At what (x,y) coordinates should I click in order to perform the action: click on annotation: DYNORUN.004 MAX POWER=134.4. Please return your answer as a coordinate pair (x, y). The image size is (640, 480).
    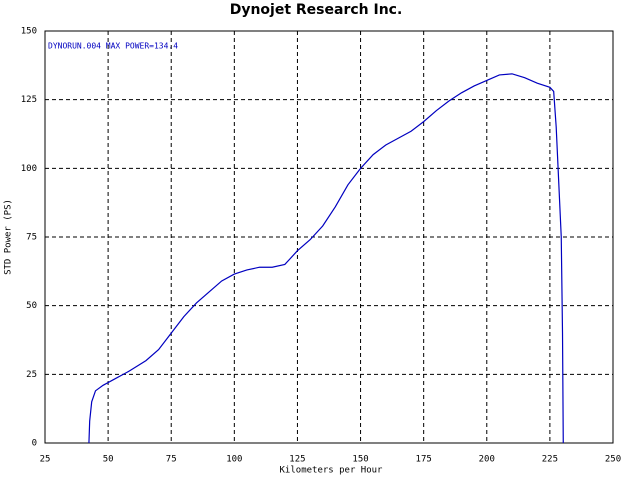
    Looking at the image, I should click on (113, 46).